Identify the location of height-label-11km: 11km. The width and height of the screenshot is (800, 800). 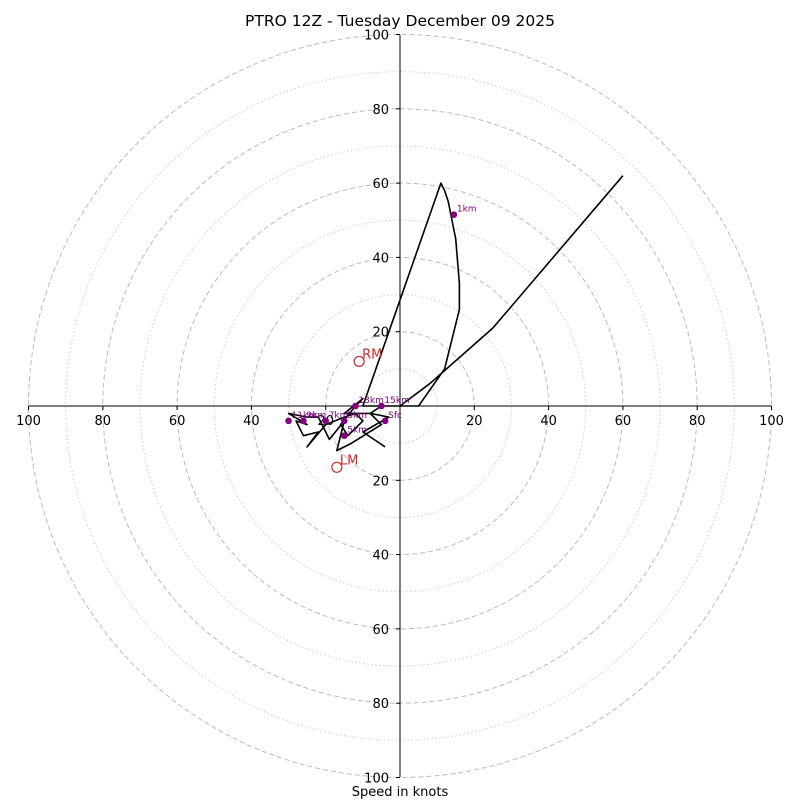
(304, 416).